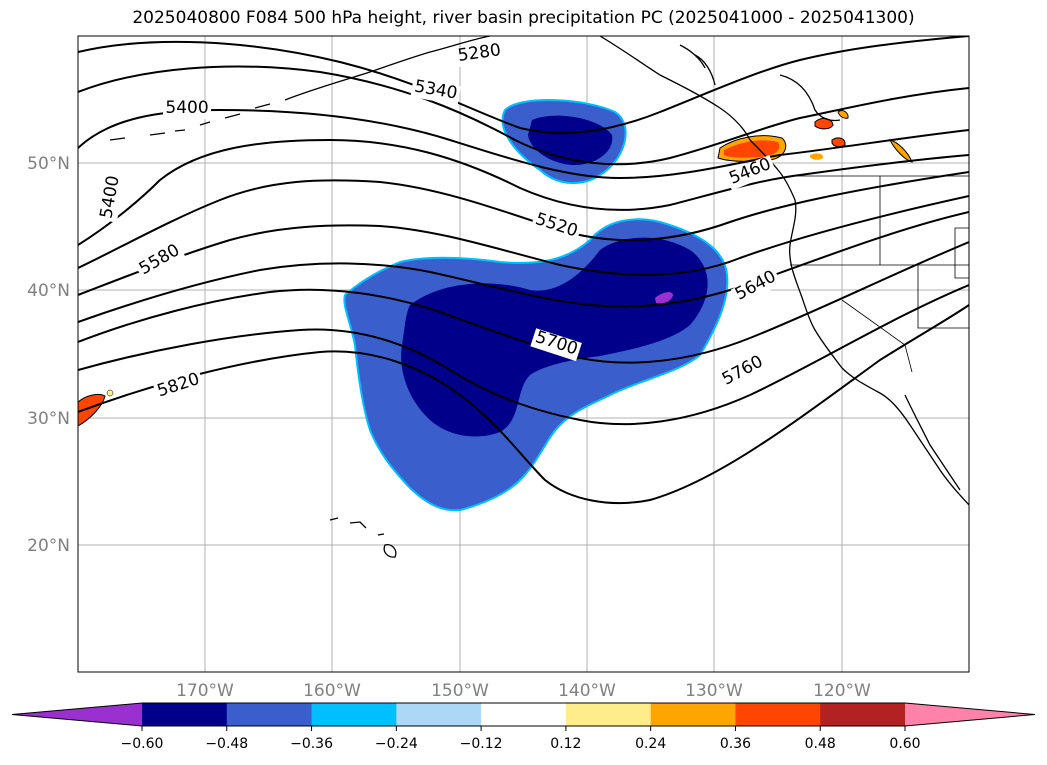 This screenshot has height=765, width=1047. What do you see at coordinates (815, 136) in the screenshot?
I see `precip-anomaly-bc-coast` at bounding box center [815, 136].